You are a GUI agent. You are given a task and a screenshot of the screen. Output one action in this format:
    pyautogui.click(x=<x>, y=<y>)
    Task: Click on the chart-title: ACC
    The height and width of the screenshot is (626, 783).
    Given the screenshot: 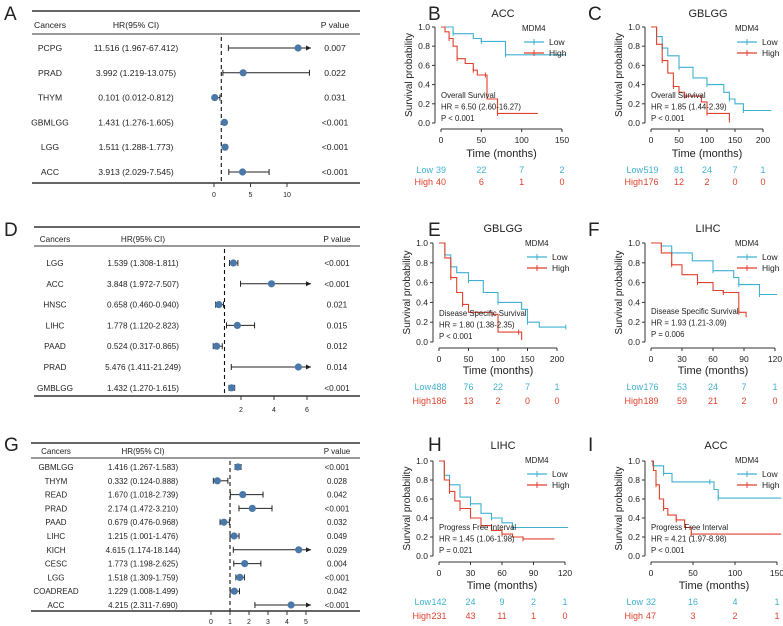 What is the action you would take?
    pyautogui.click(x=502, y=14)
    